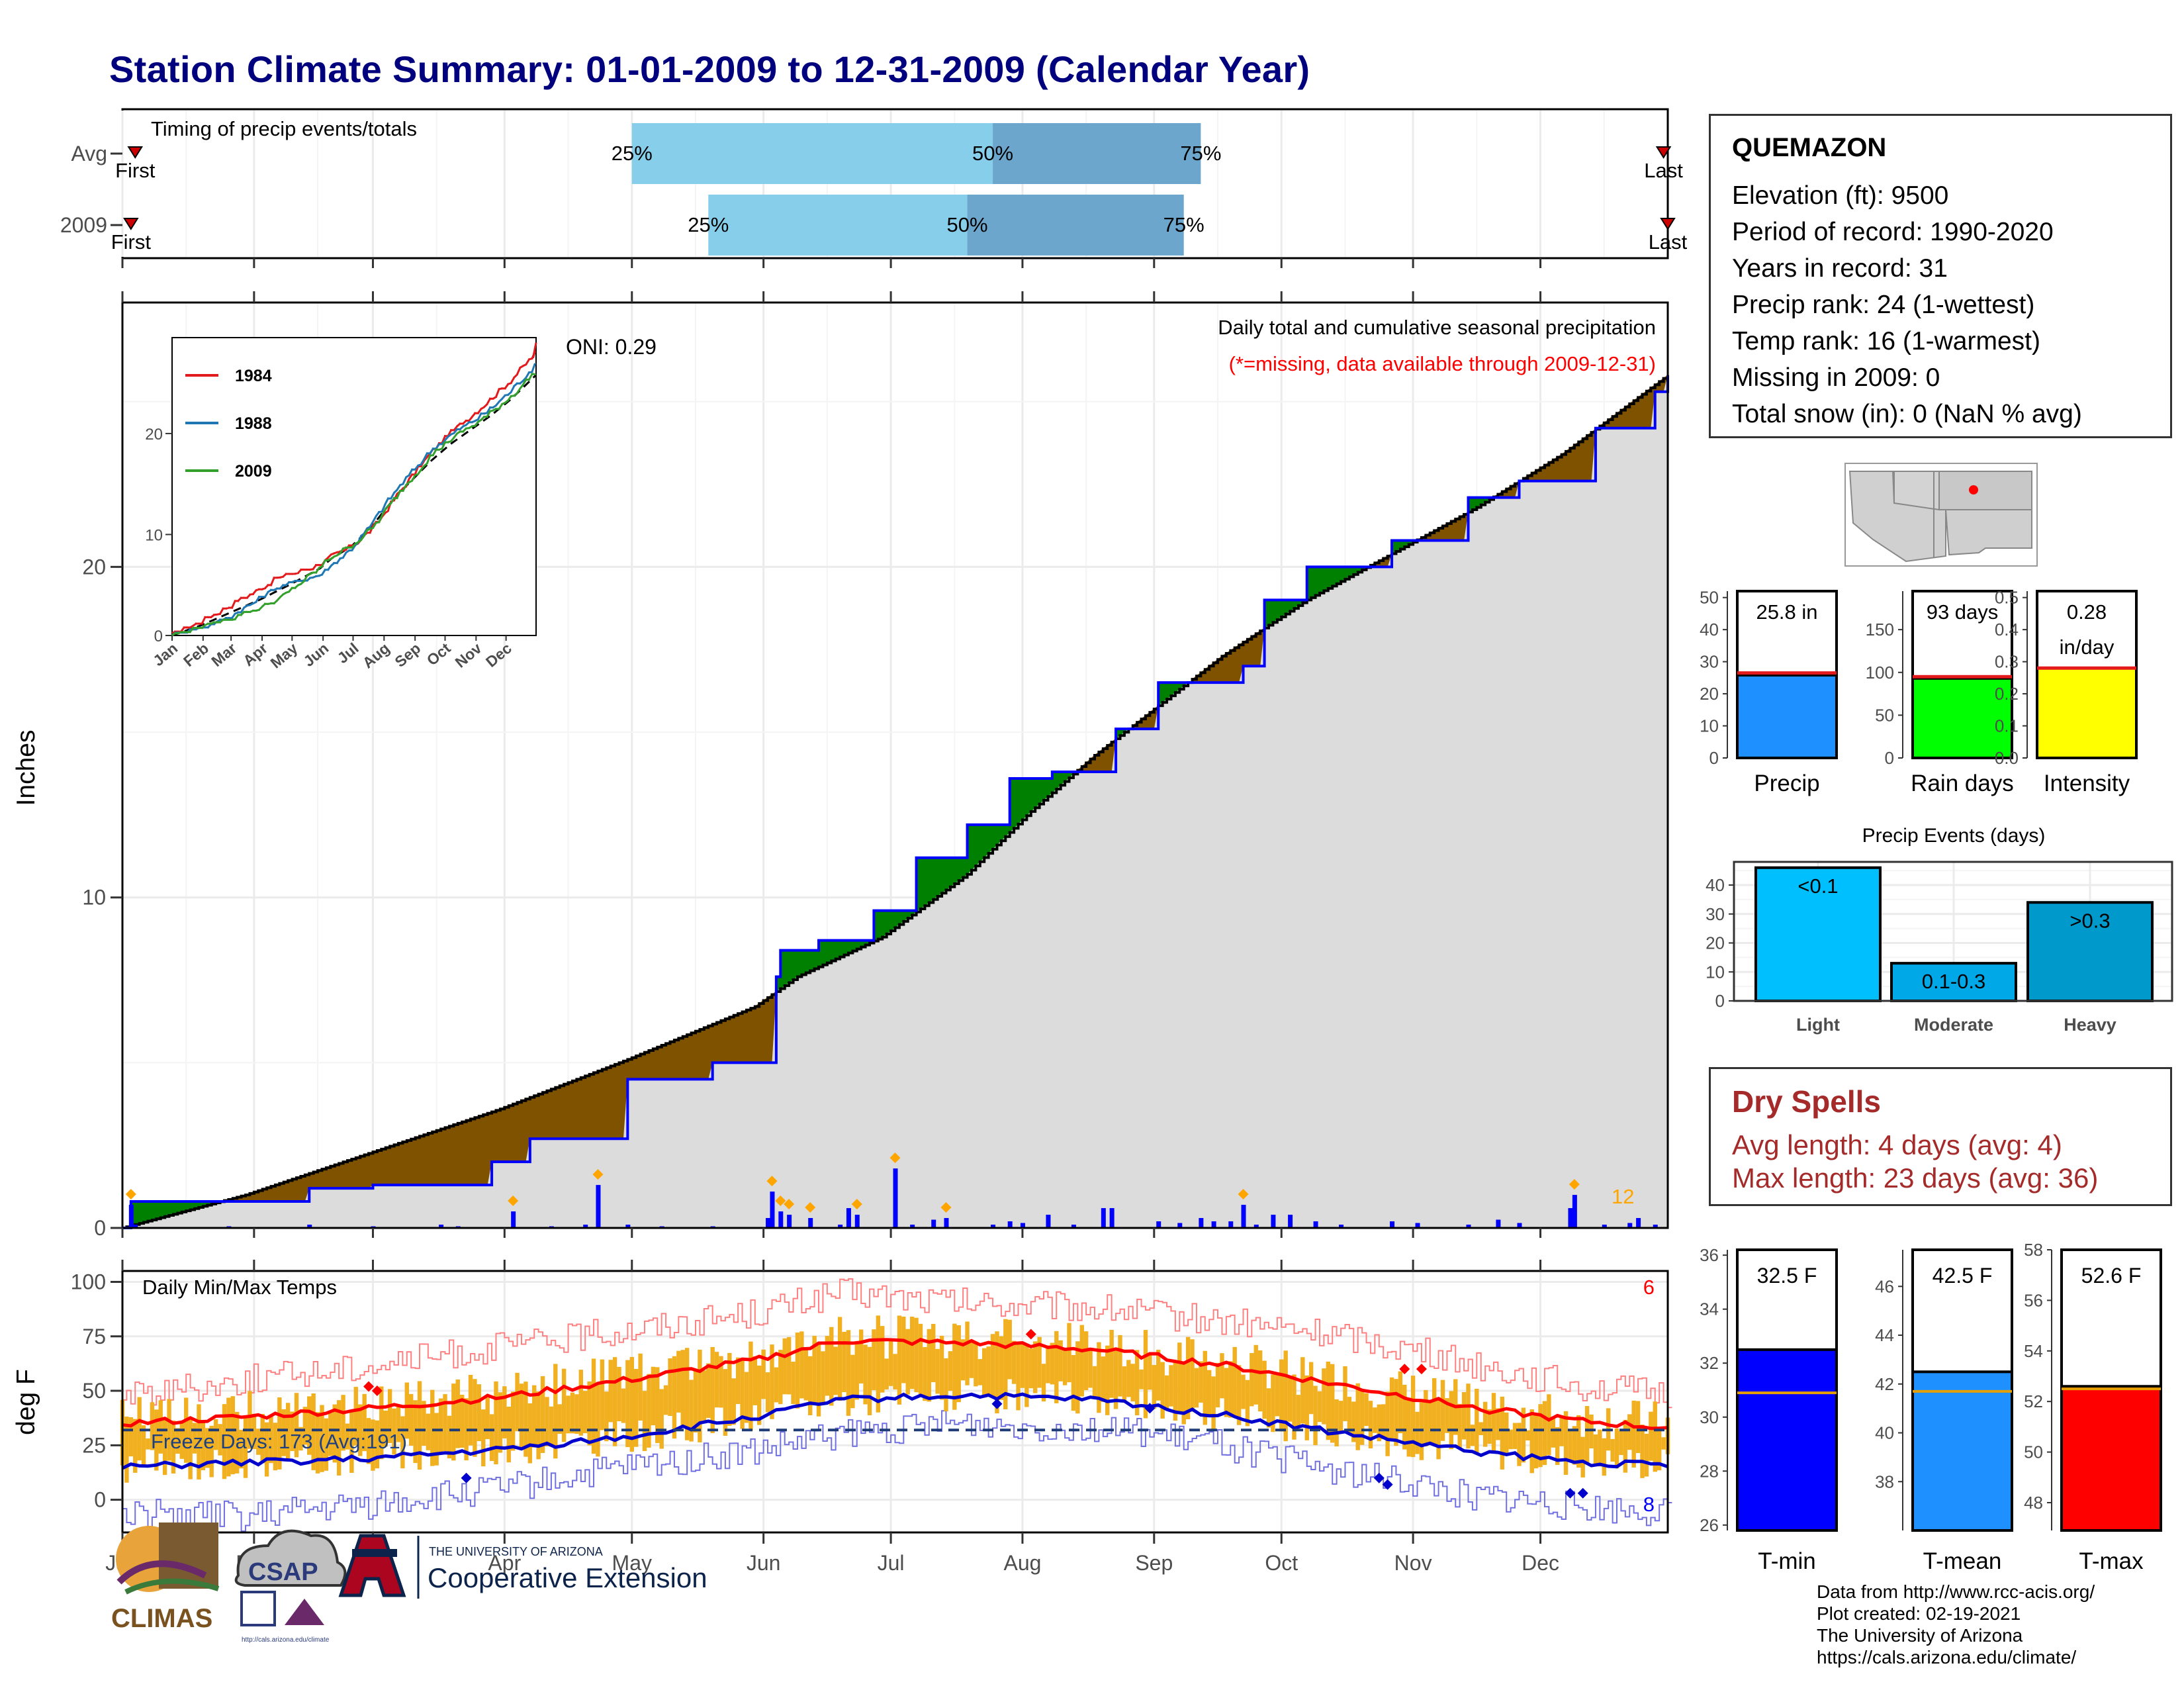 This screenshot has width=2184, height=1688. Describe the element at coordinates (1709, 726) in the screenshot. I see `summary-bar-tick-label: 10` at that location.